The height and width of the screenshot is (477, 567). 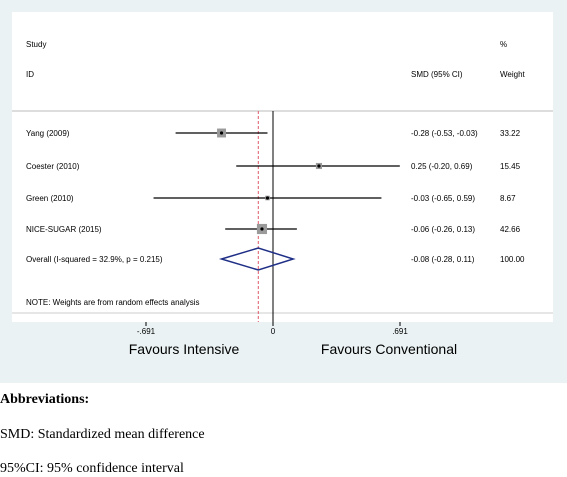 What do you see at coordinates (510, 166) in the screenshot?
I see `study-weight: 15.45` at bounding box center [510, 166].